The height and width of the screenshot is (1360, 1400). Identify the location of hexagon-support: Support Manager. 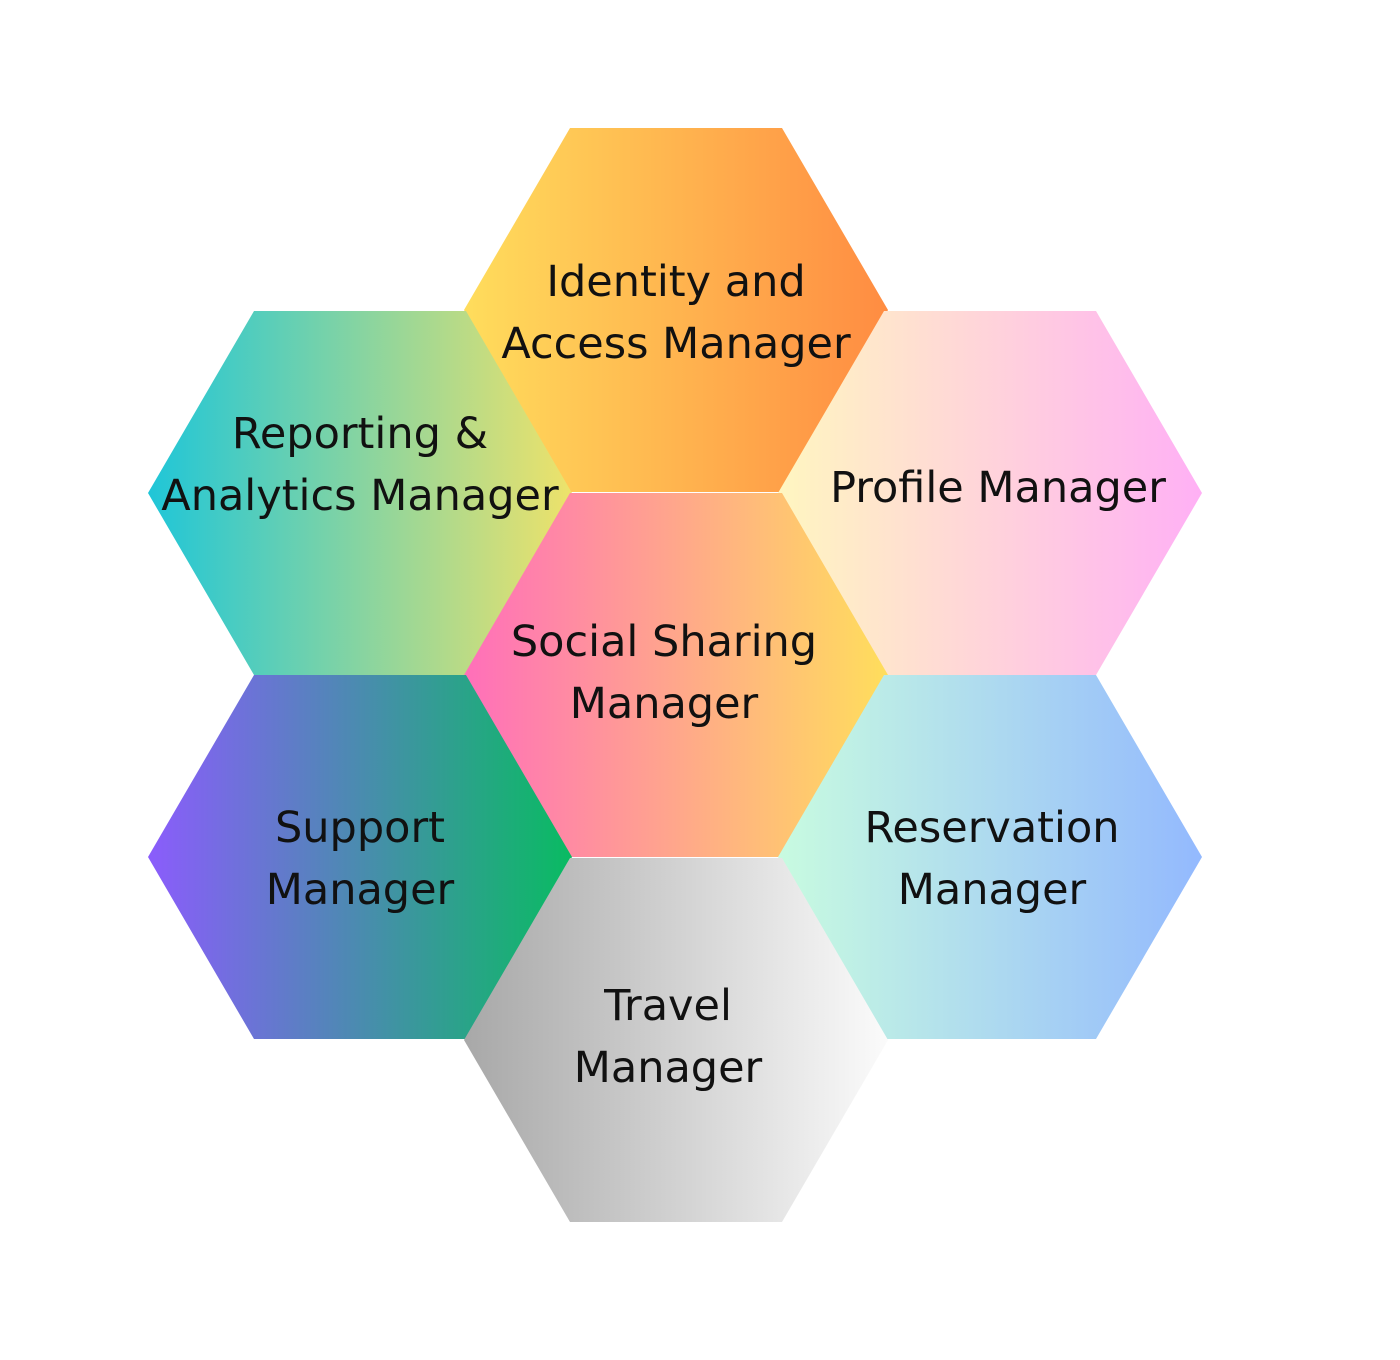
(360, 857).